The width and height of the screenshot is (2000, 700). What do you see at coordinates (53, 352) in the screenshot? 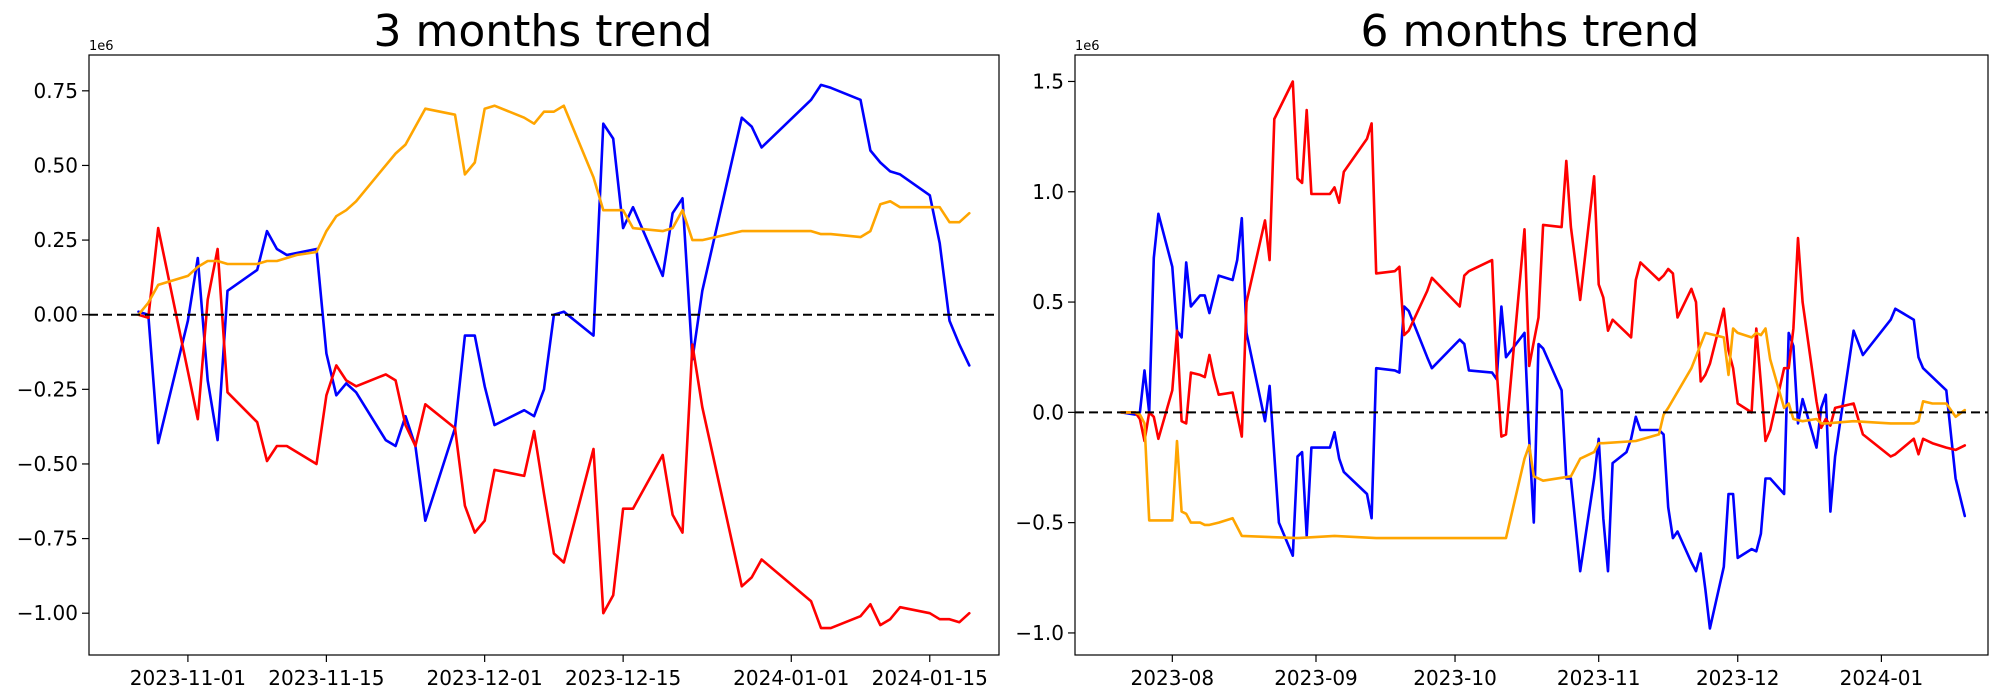
I see `y-axis: −1.00 −0.75 −0.50 −0.25 0.00 0.25 0.50 0.75` at bounding box center [53, 352].